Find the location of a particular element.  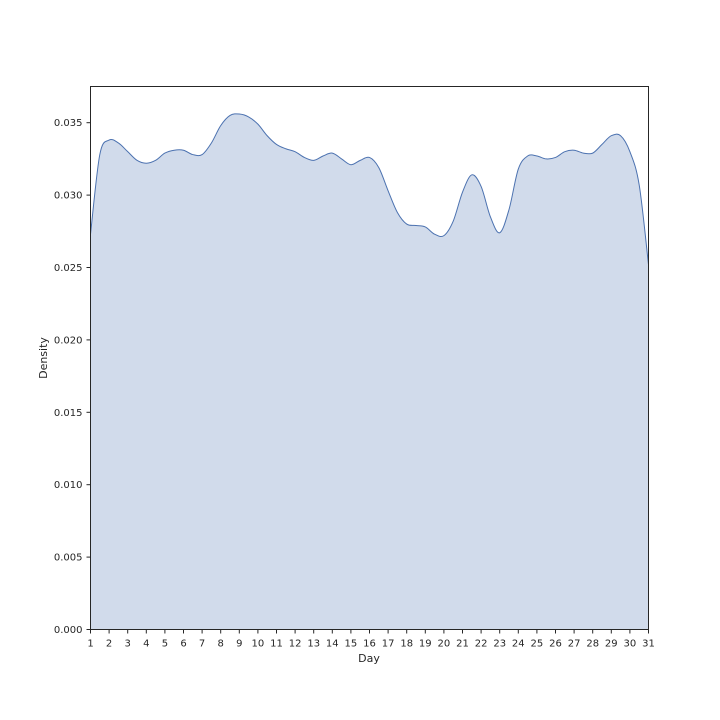

y-tick-label: 0.005 is located at coordinates (68, 558).